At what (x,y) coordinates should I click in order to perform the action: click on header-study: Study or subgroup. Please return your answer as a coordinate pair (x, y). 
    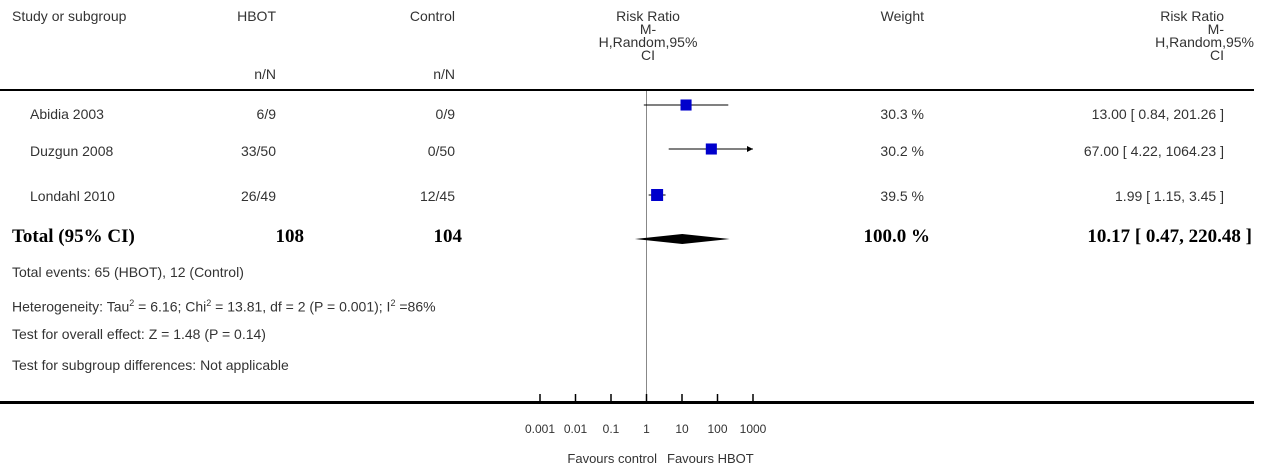
    Looking at the image, I should click on (69, 16).